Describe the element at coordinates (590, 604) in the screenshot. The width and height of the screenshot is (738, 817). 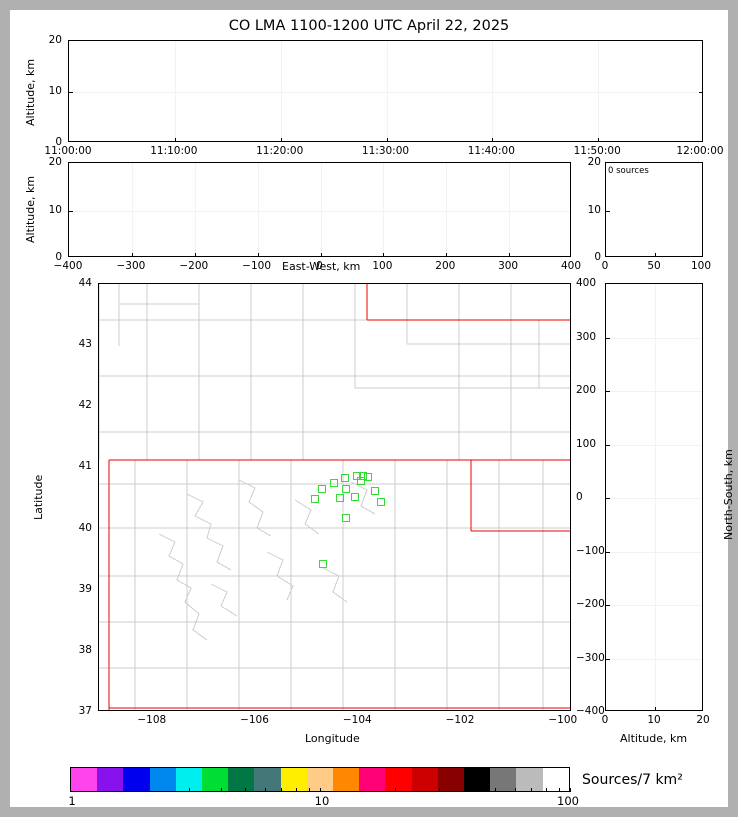
I see `ytick-label: −200` at that location.